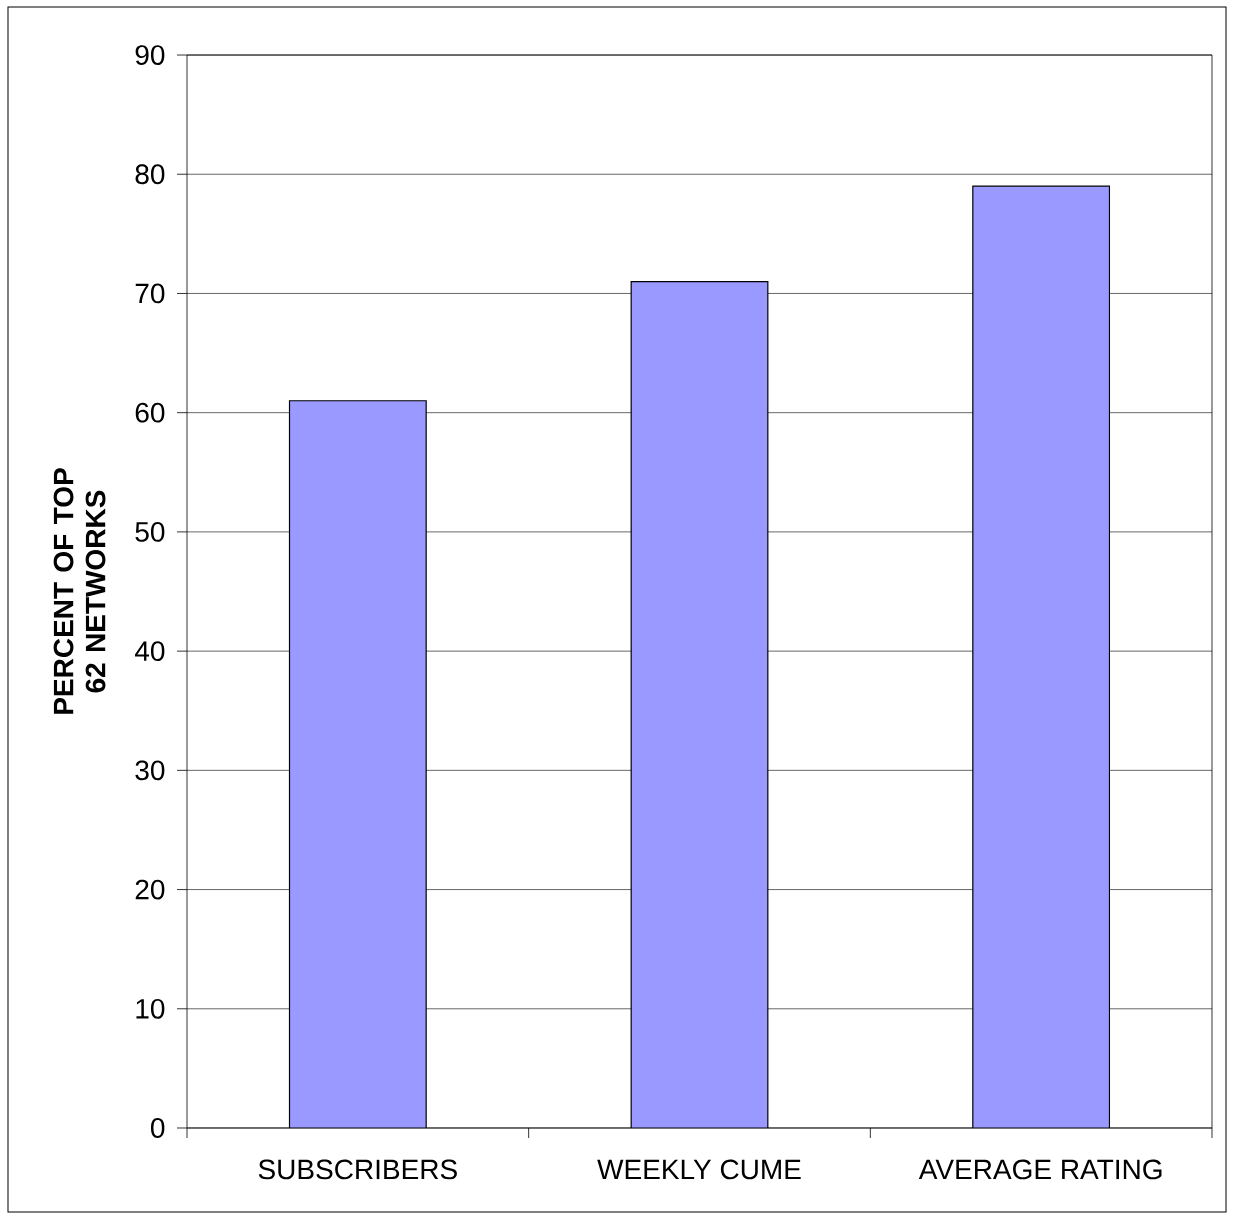  I want to click on y-tick-label: 50, so click(150, 532).